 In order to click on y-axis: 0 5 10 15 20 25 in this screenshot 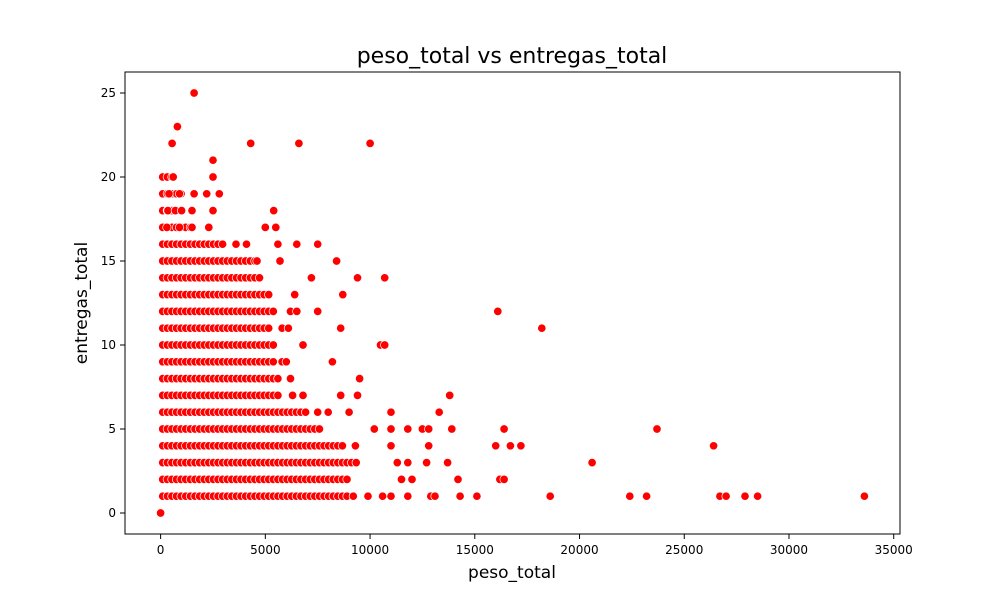, I will do `click(113, 303)`.